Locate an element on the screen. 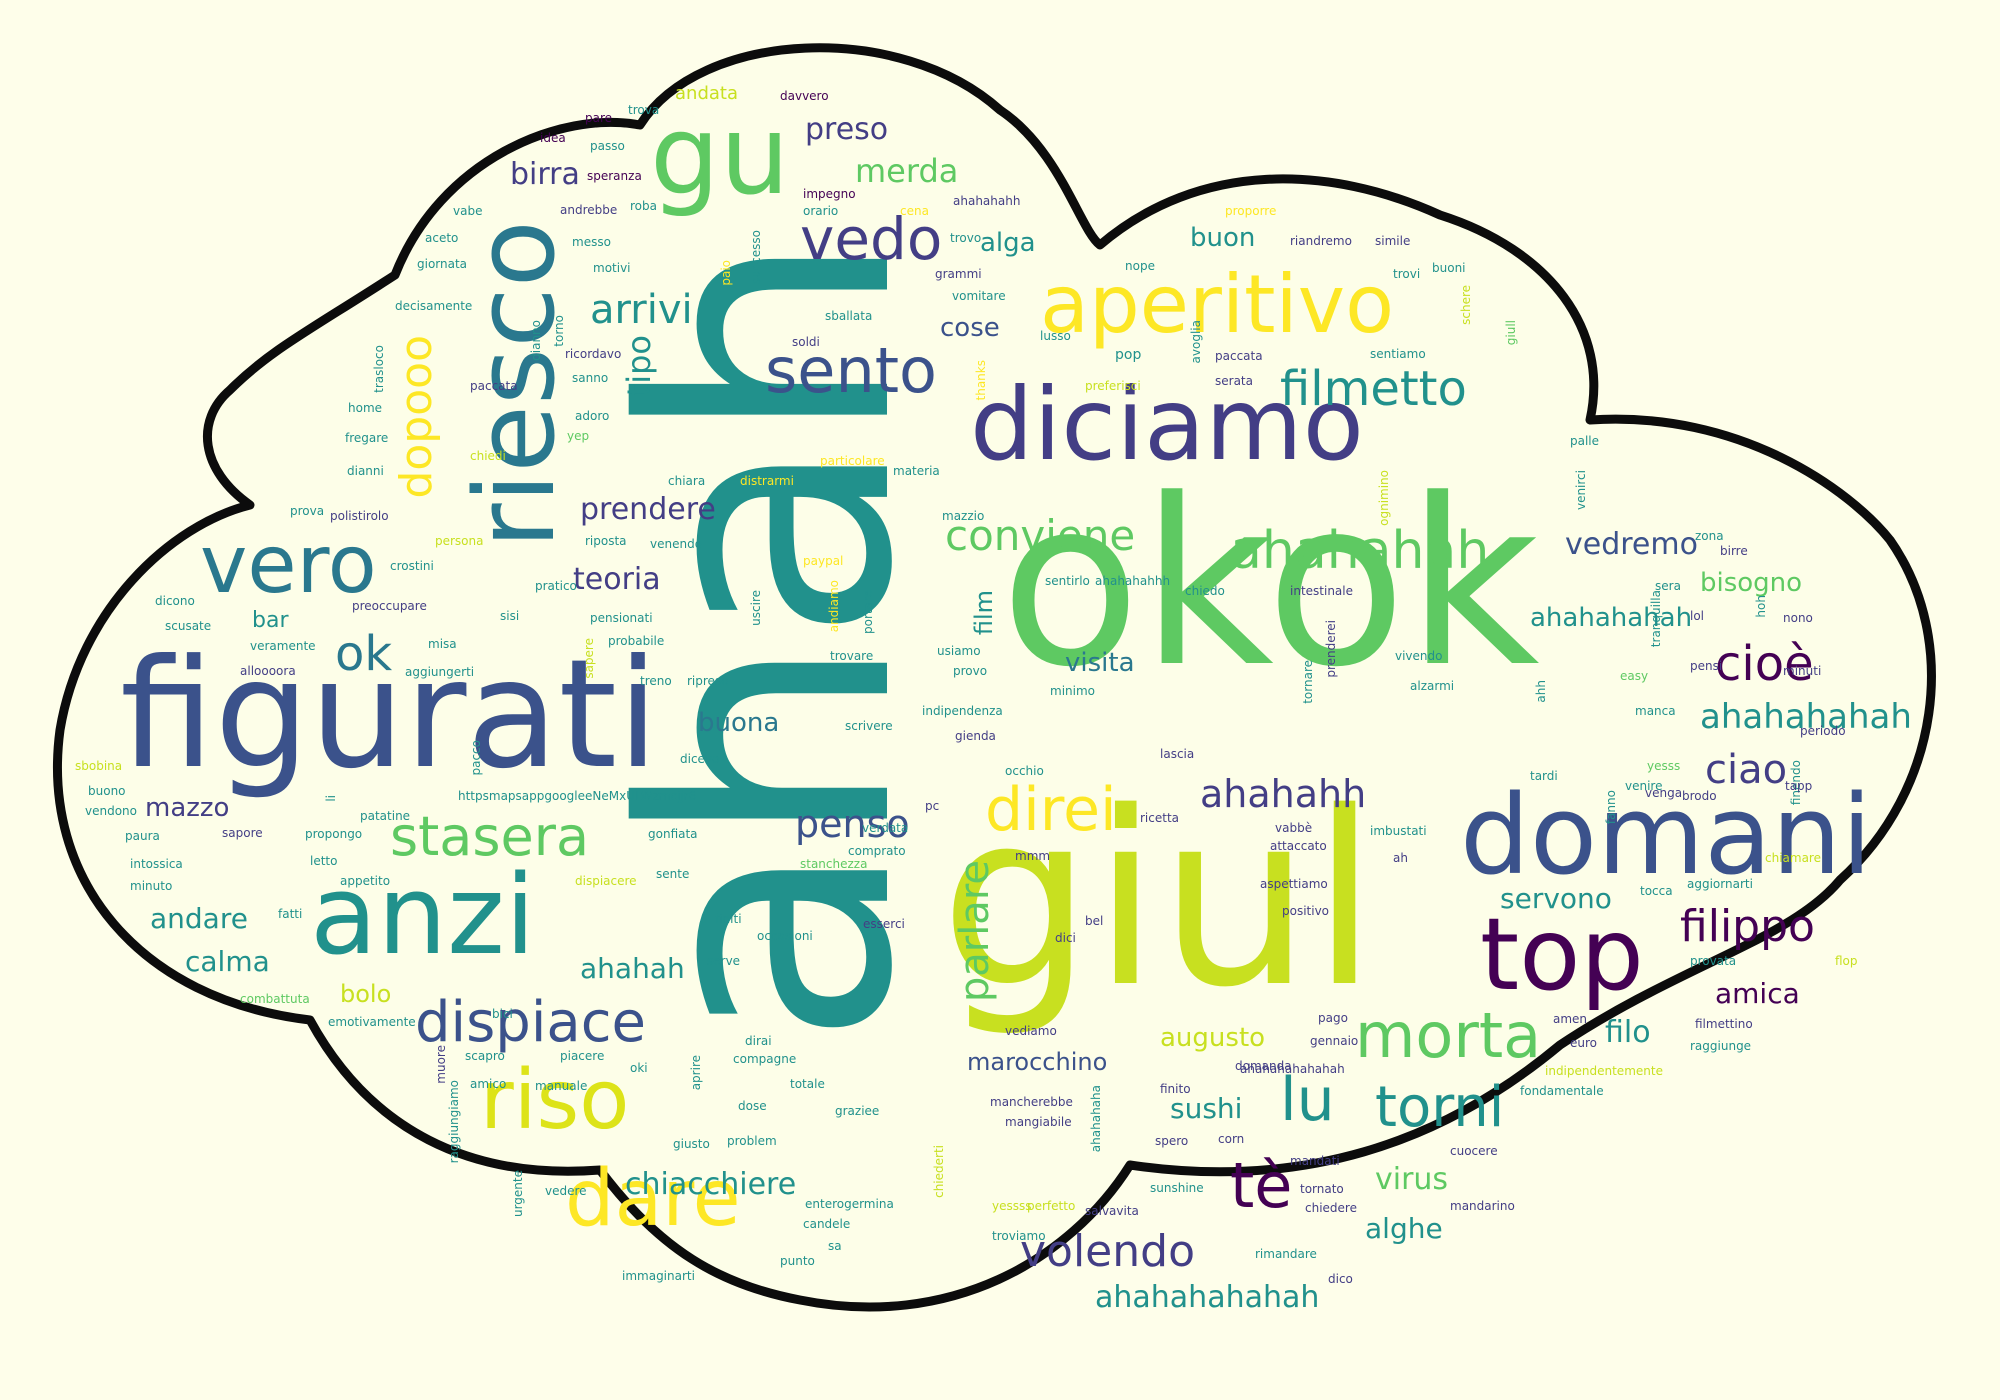 The height and width of the screenshot is (1400, 2000). word-small: birre is located at coordinates (1734, 551).